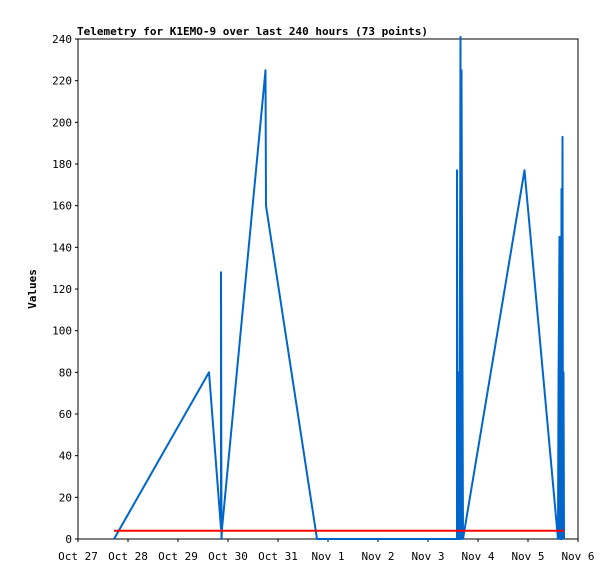 The height and width of the screenshot is (579, 615). What do you see at coordinates (527, 556) in the screenshot?
I see `x-tick-label: Nov 5` at bounding box center [527, 556].